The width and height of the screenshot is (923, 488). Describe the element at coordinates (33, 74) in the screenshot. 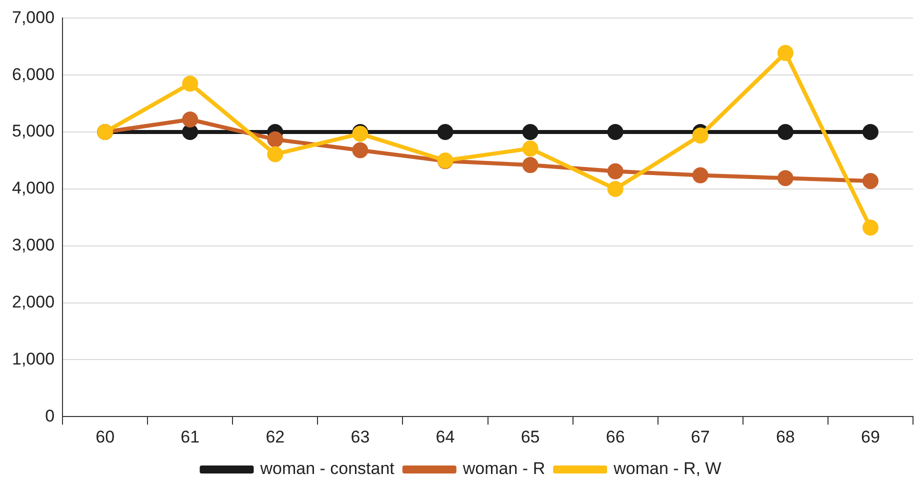

I see `y-tick-label: 6,000` at that location.